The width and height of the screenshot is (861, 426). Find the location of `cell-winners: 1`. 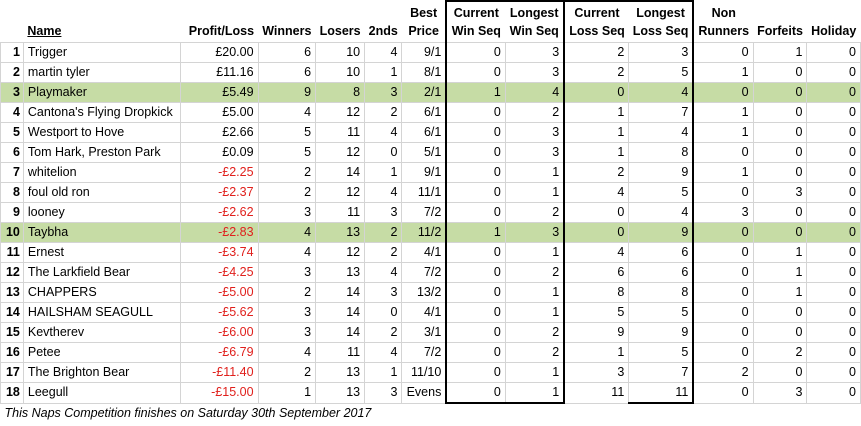

cell-winners: 1 is located at coordinates (287, 393).